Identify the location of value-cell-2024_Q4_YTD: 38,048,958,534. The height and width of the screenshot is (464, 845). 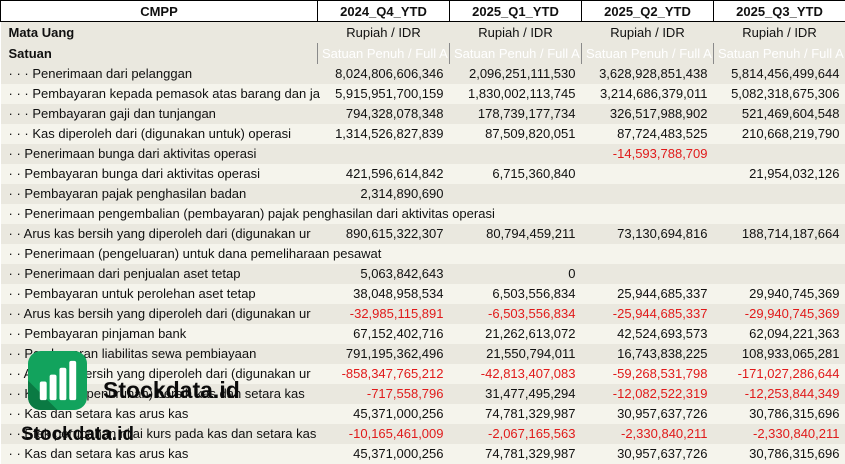
(384, 294).